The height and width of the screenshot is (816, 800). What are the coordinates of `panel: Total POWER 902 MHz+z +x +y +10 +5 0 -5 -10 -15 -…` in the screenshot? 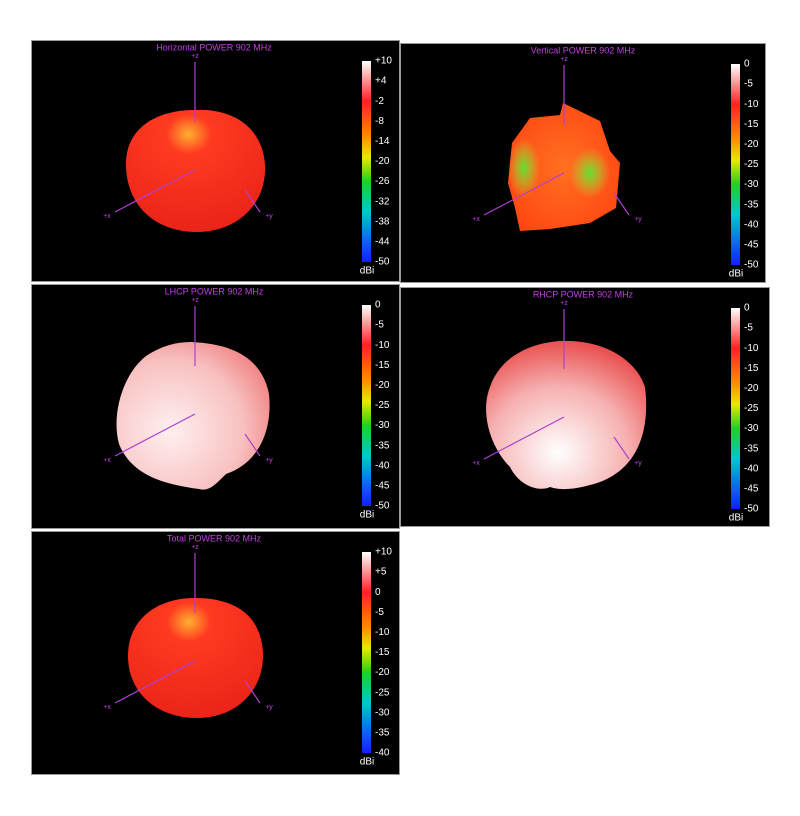 It's located at (215, 653).